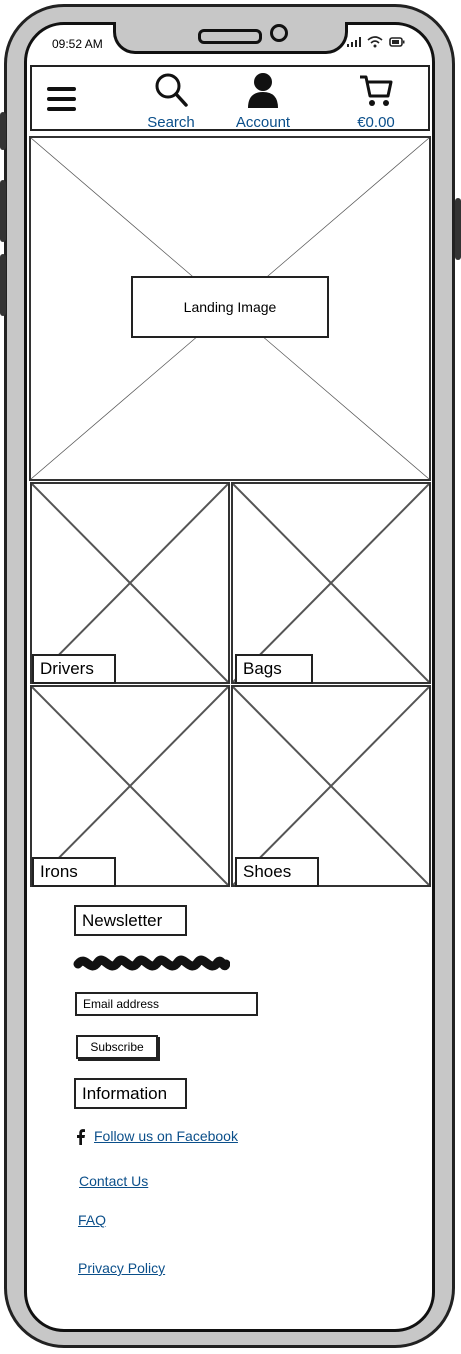 The width and height of the screenshot is (461, 1354). Describe the element at coordinates (279, 33) in the screenshot. I see `camera` at that location.